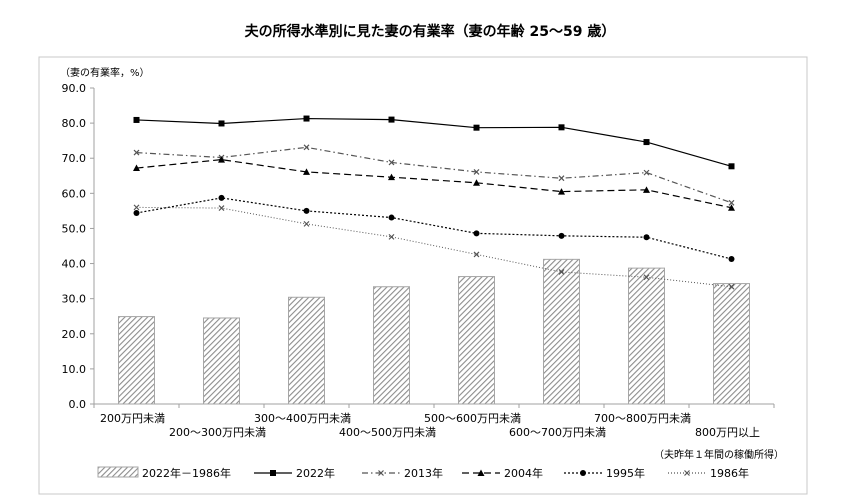  Describe the element at coordinates (74, 228) in the screenshot. I see `y-tick-label: 50.0` at that location.